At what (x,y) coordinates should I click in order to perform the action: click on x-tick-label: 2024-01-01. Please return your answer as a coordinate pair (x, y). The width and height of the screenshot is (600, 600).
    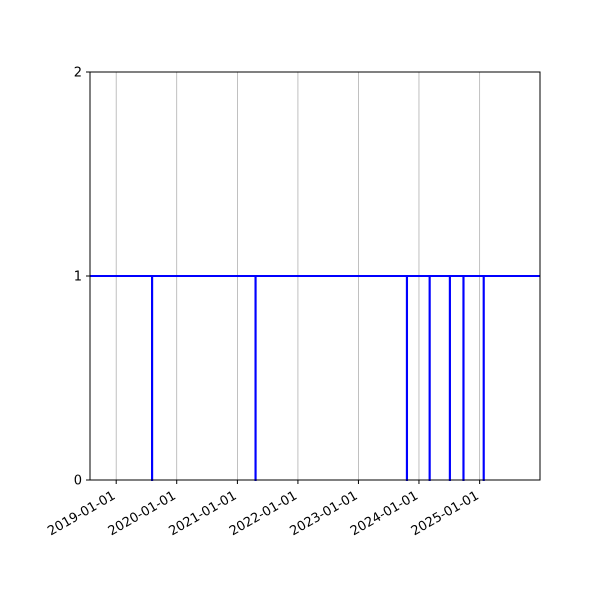
    Looking at the image, I should click on (384, 513).